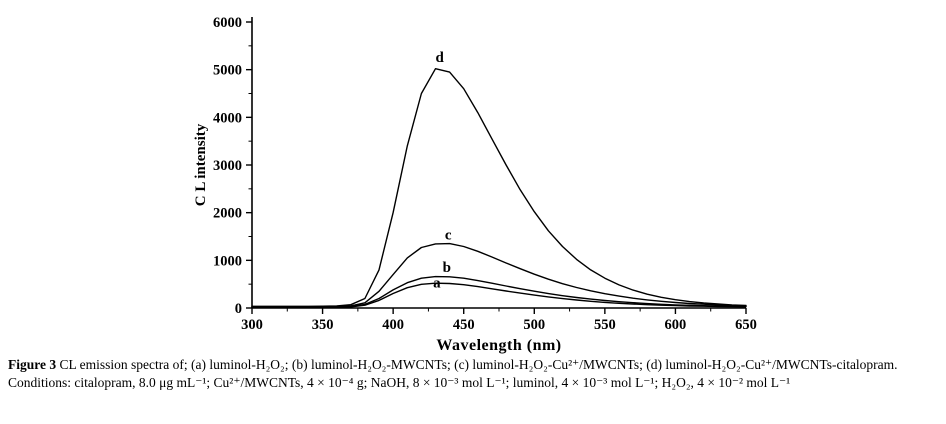 This screenshot has height=424, width=946. I want to click on y-tick-label: 0, so click(238, 309).